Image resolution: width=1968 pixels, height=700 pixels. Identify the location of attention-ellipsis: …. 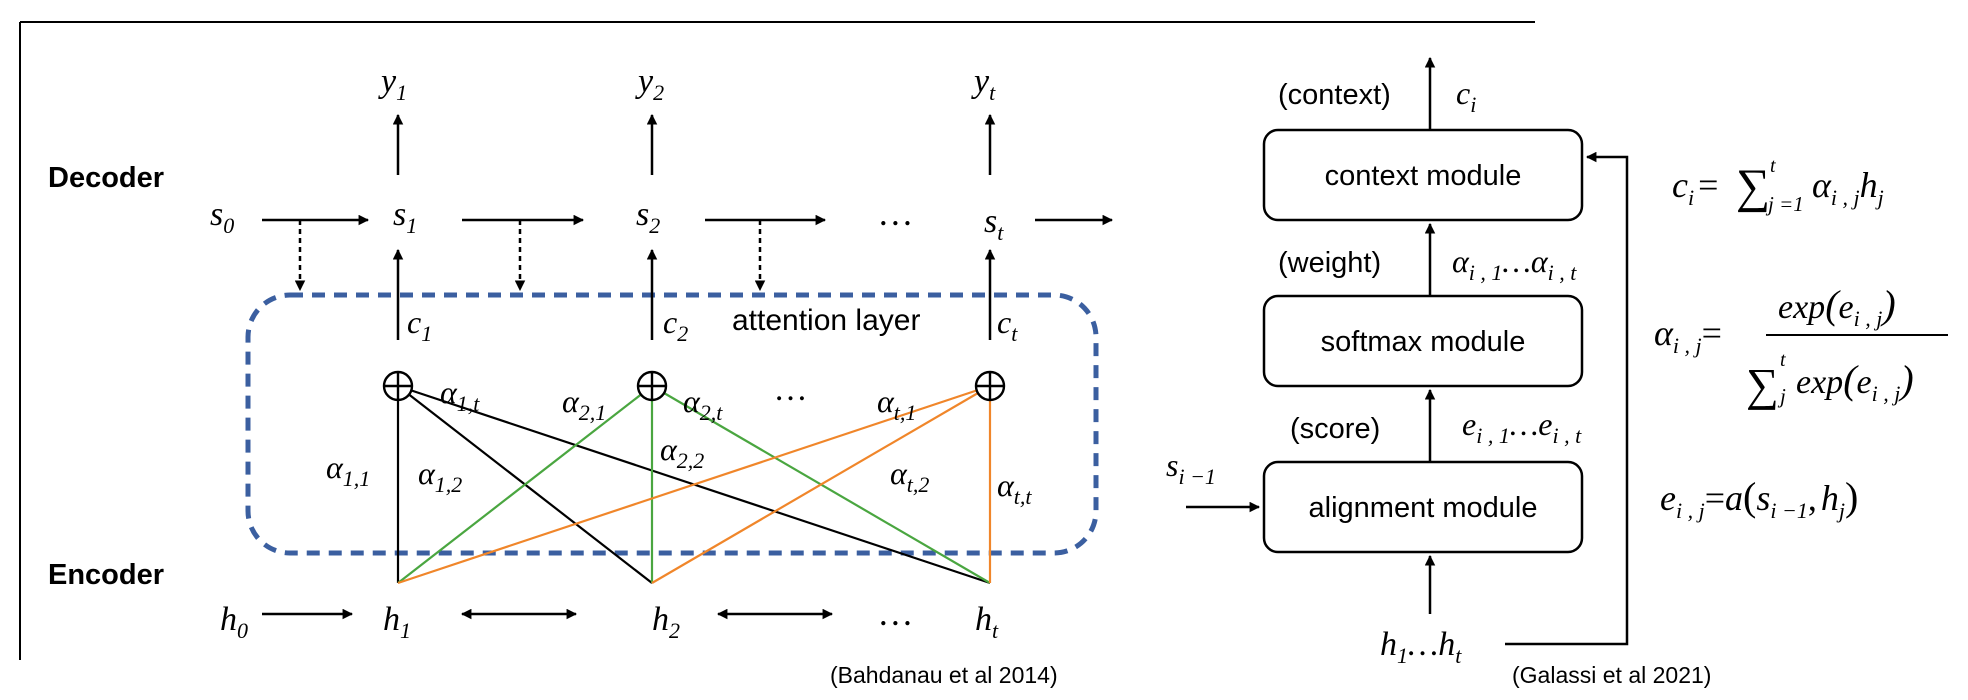
(791, 389).